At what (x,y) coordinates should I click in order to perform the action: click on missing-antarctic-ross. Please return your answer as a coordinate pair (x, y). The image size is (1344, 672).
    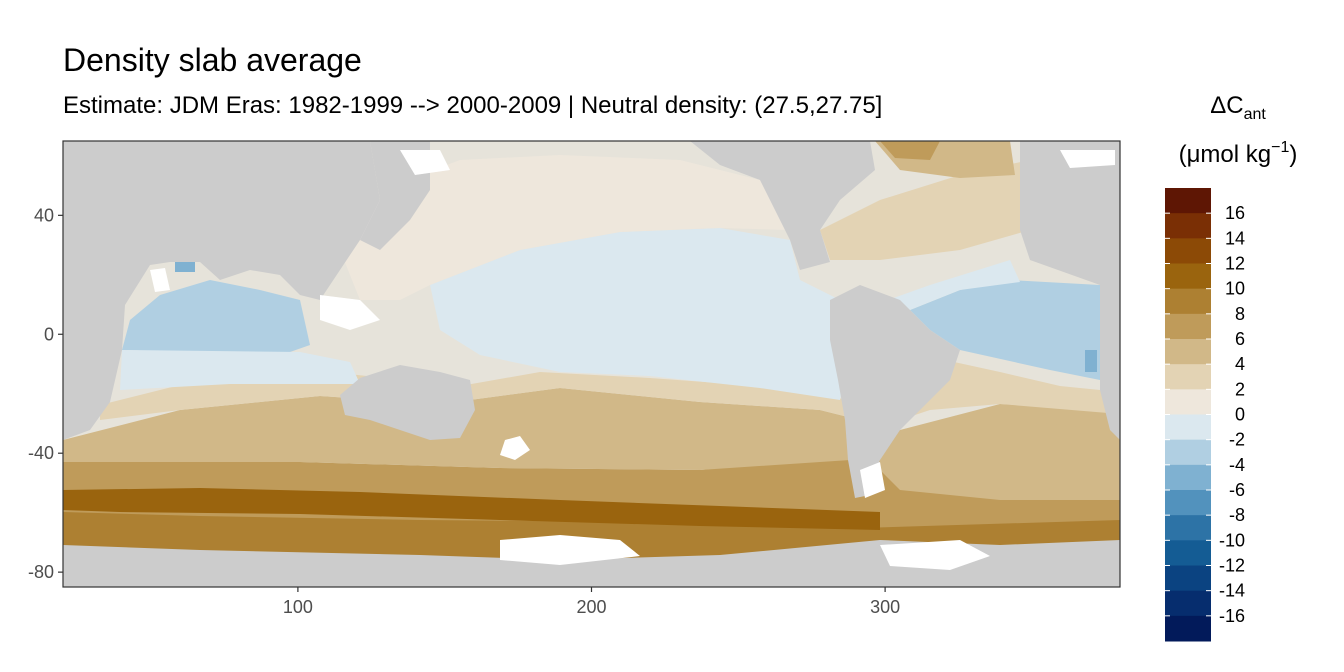
    Looking at the image, I should click on (570, 550).